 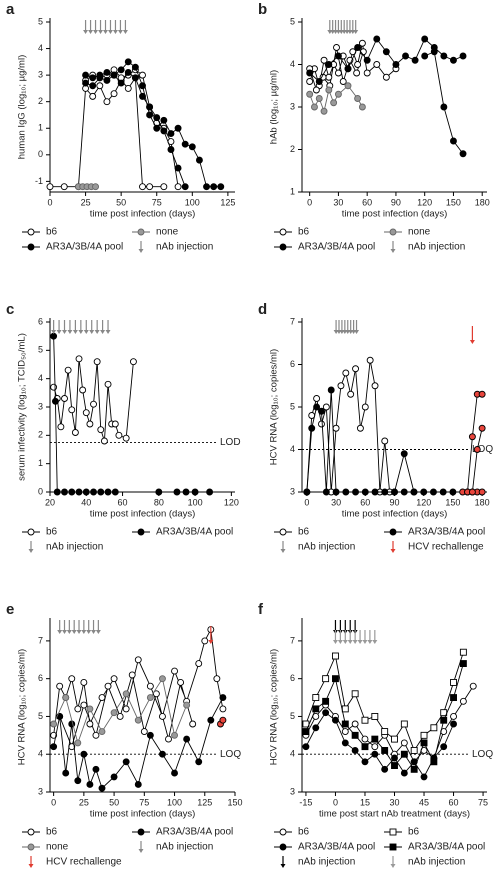 What do you see at coordinates (230, 442) in the screenshot?
I see `reference-label: LOD` at bounding box center [230, 442].